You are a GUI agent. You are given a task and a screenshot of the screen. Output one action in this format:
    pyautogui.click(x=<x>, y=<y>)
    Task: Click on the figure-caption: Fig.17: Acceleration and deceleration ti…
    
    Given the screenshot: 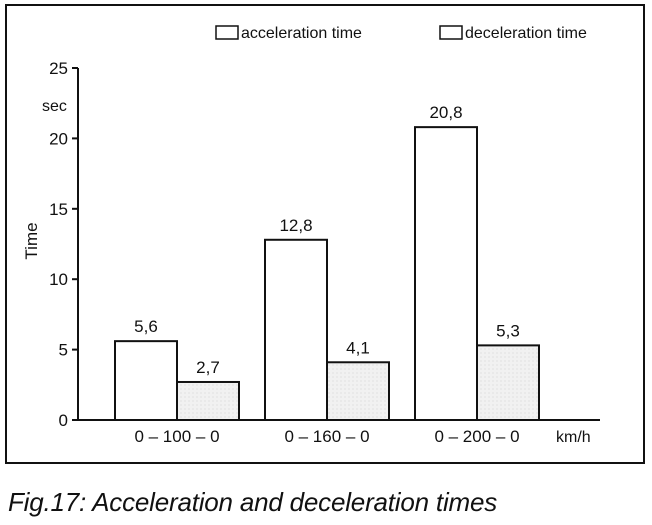 What is the action you would take?
    pyautogui.click(x=253, y=502)
    